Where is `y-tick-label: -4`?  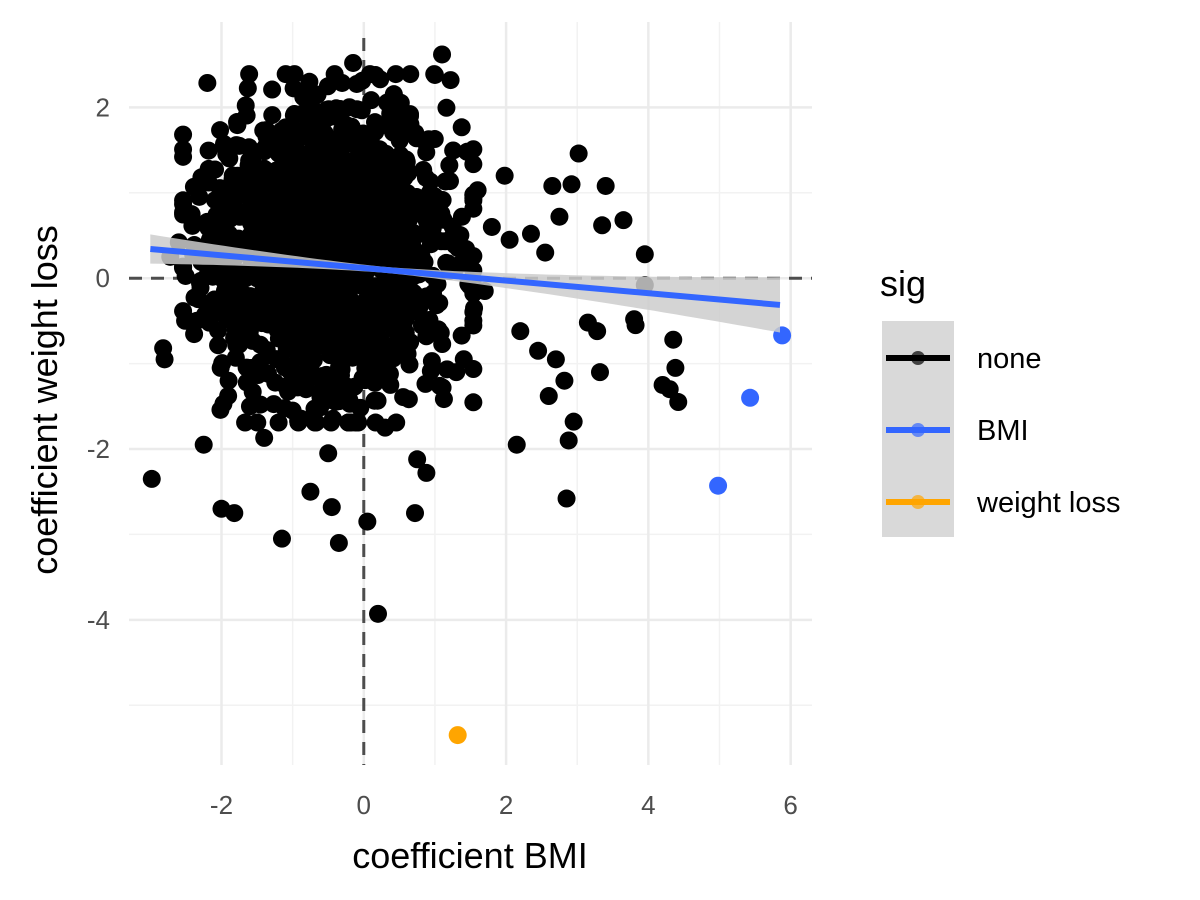
y-tick-label: -4 is located at coordinates (98, 620).